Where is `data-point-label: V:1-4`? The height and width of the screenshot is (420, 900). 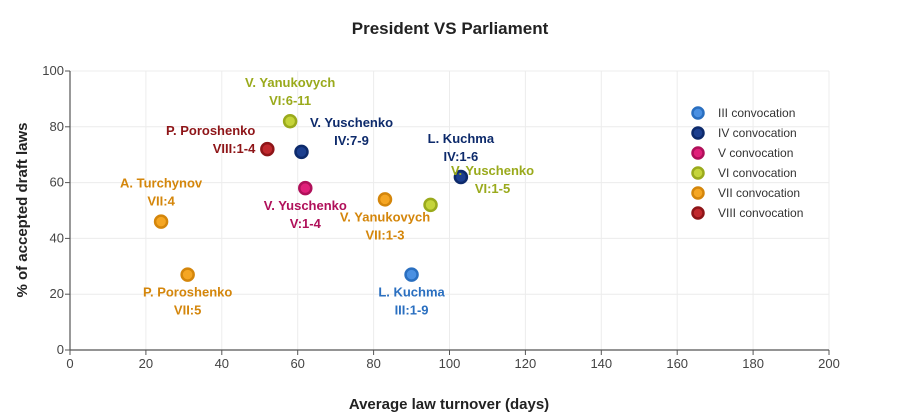
data-point-label: V:1-4 is located at coordinates (306, 223).